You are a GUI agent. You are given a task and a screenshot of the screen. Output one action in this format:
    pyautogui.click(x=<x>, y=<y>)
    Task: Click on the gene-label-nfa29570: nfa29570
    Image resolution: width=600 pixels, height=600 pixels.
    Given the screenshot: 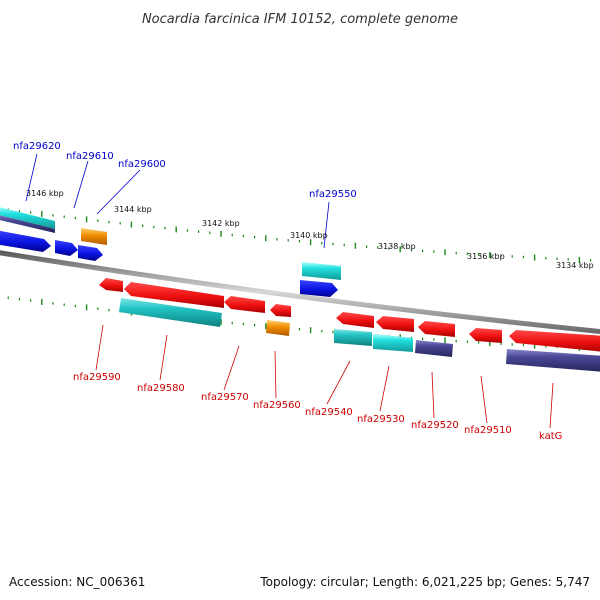 What is the action you would take?
    pyautogui.click(x=225, y=397)
    